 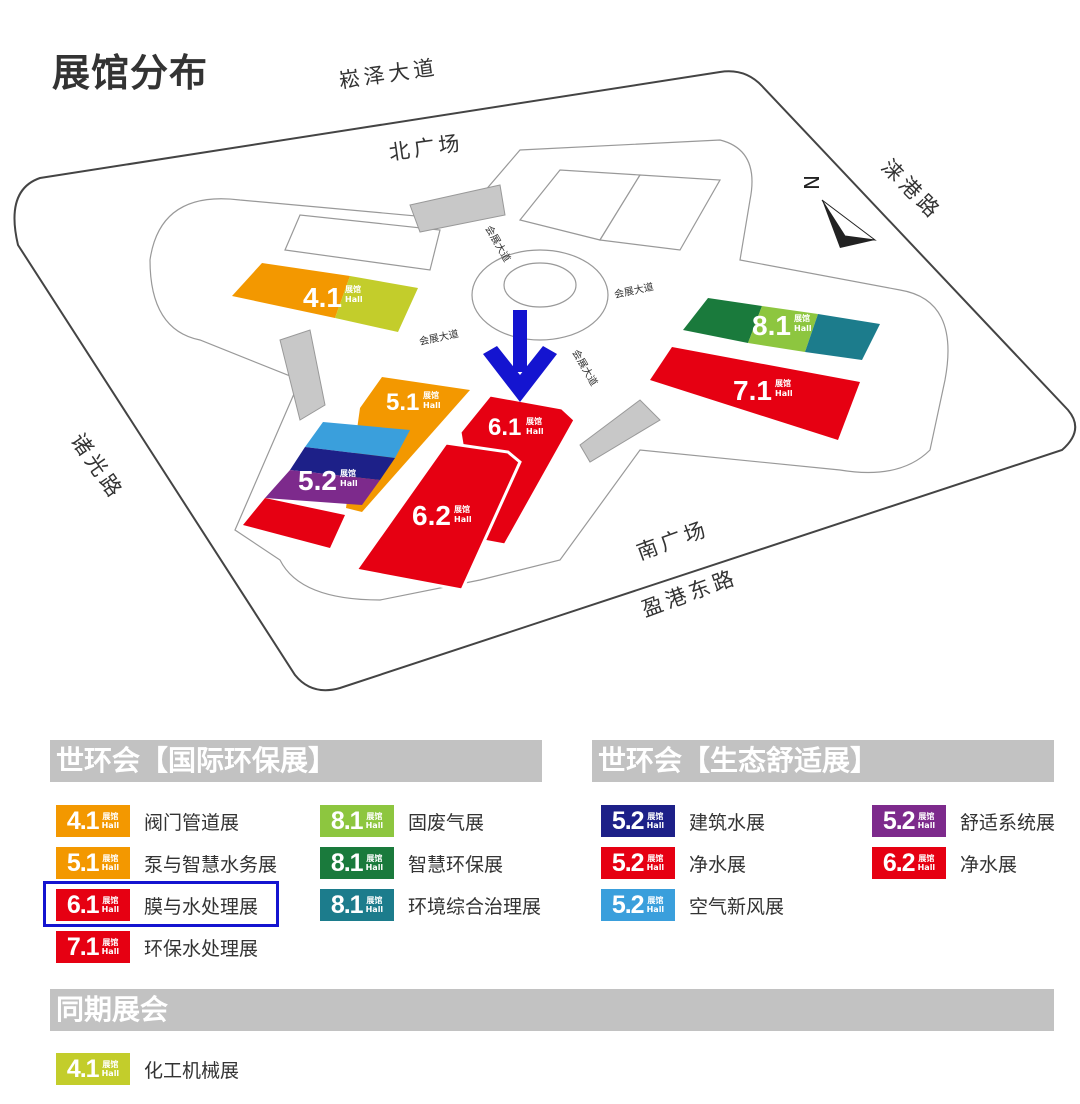 What do you see at coordinates (201, 948) in the screenshot?
I see `exhibit-label: 环保水处理展` at bounding box center [201, 948].